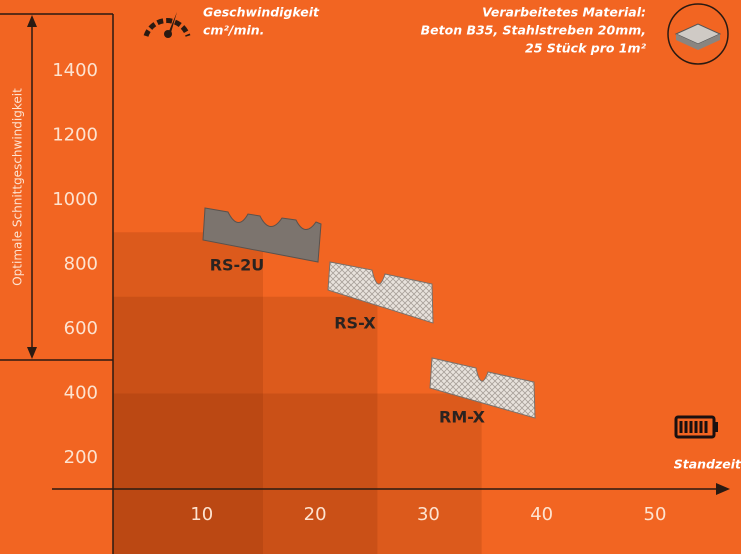 The height and width of the screenshot is (554, 741). I want to click on material-title: Verarbeitetes Material:, so click(564, 12).